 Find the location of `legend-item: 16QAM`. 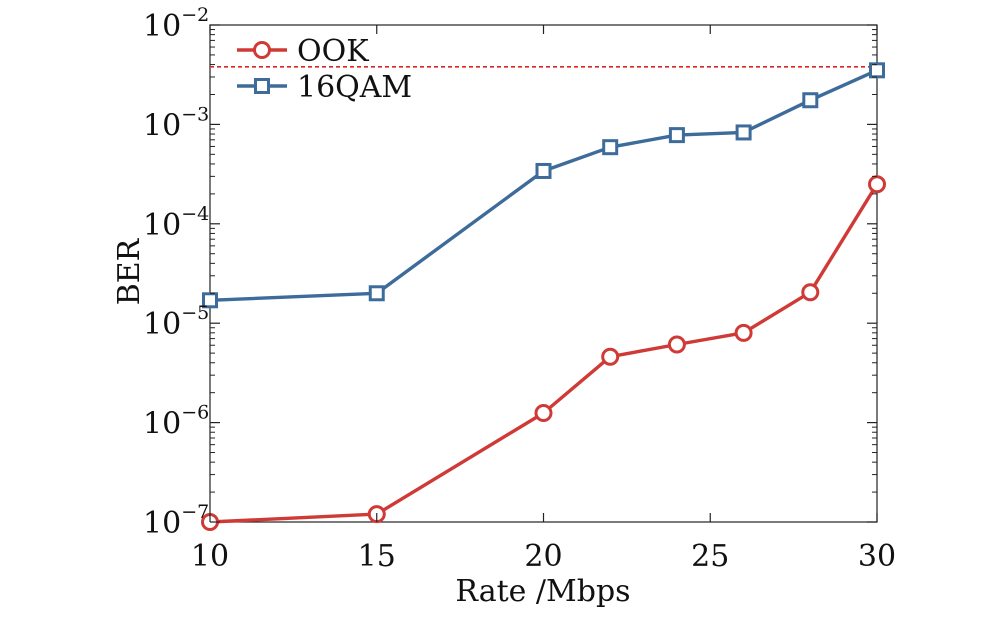

legend-item: 16QAM is located at coordinates (324, 87).